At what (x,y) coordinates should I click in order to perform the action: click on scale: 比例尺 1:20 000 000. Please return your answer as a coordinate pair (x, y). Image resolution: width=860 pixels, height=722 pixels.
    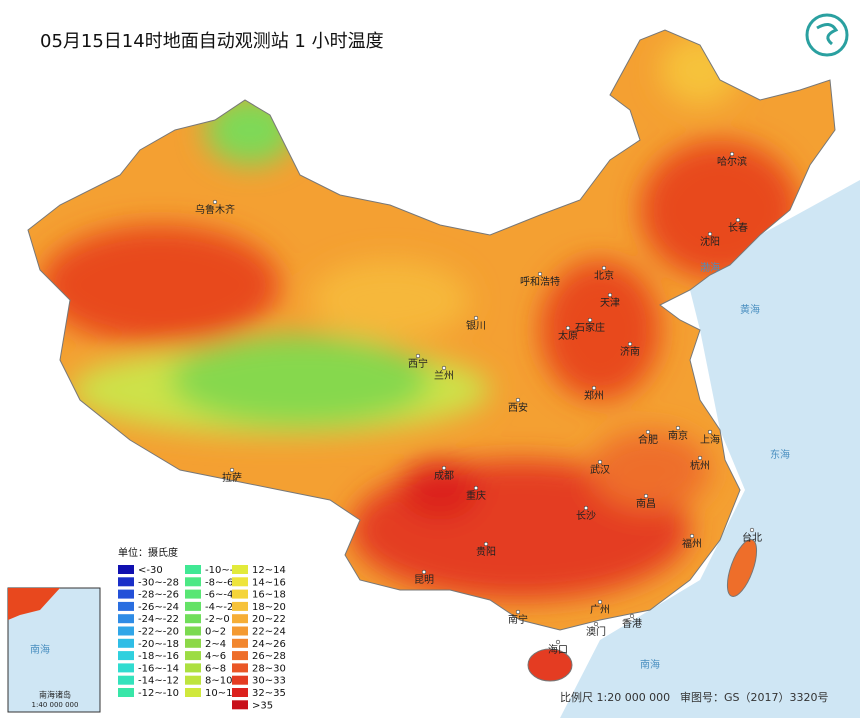
    Looking at the image, I should click on (615, 697).